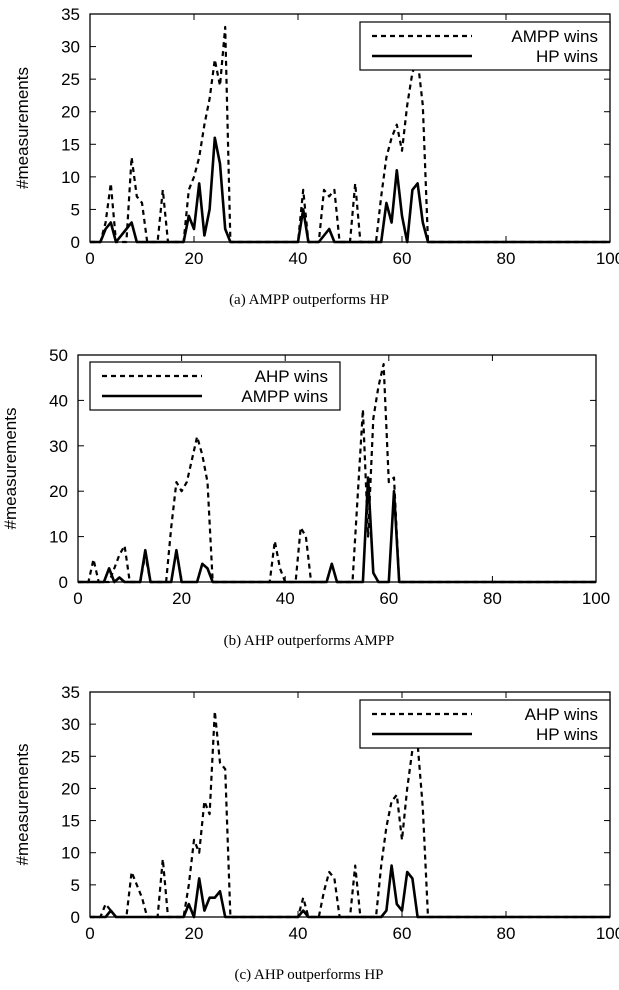 The image size is (619, 990). I want to click on chart-caption: (a) AMPP outperforms HP, so click(309, 300).